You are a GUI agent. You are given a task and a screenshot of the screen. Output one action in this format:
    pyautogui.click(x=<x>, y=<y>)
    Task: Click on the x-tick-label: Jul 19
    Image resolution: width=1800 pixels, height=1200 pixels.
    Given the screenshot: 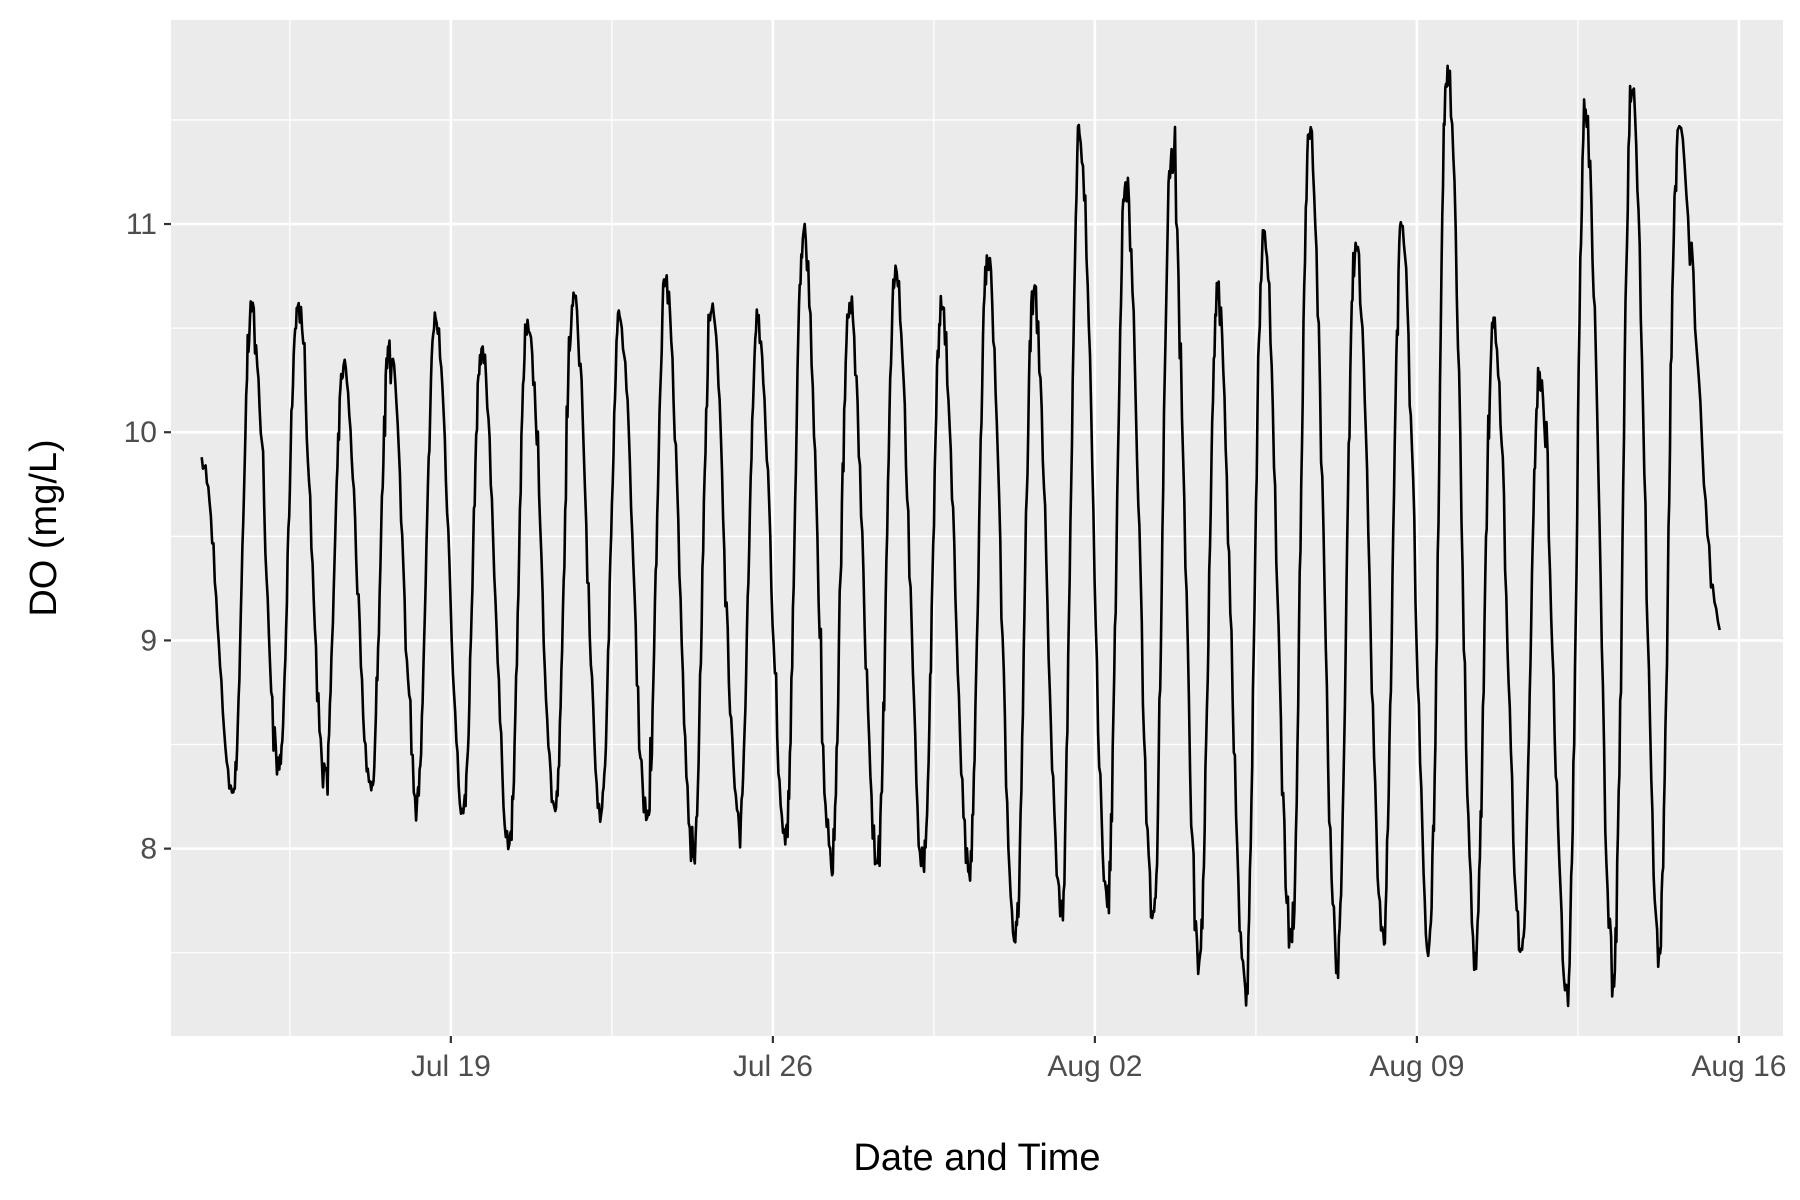 What is the action you would take?
    pyautogui.click(x=451, y=1066)
    